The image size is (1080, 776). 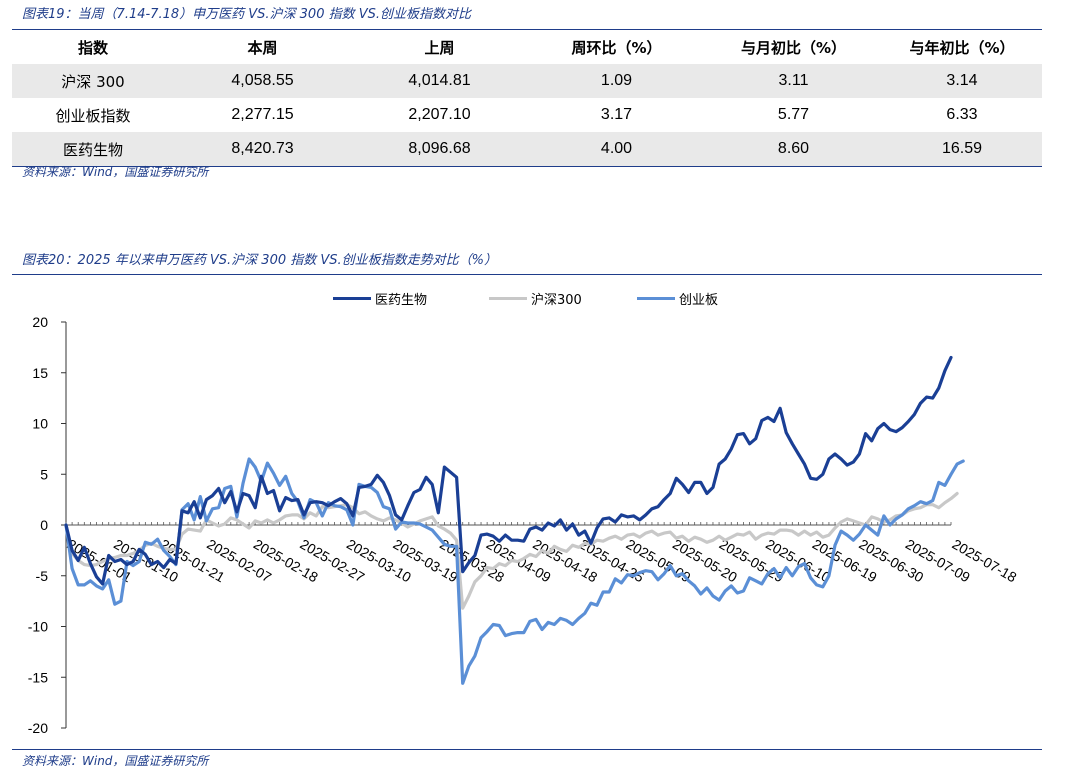 I want to click on header-week-change: 周环比（%）, so click(x=616, y=46).